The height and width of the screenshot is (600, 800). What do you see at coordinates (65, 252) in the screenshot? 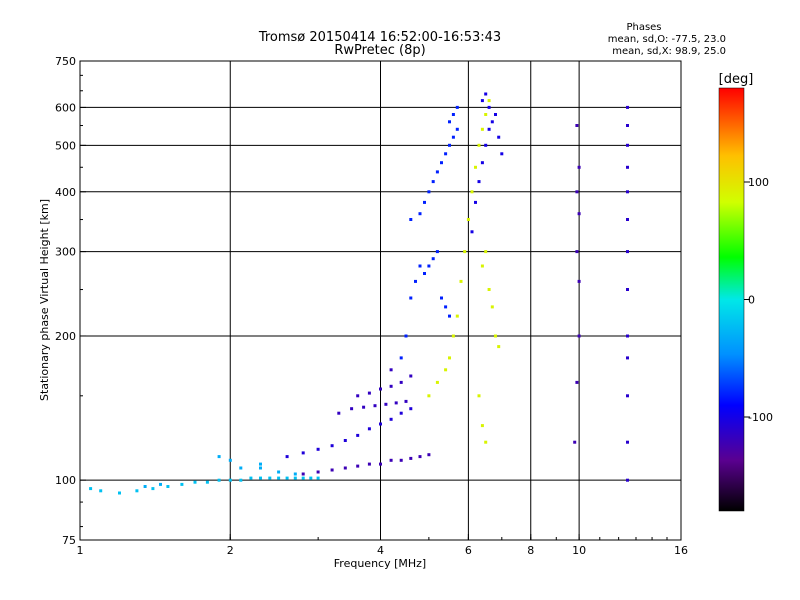
I see `y-tick-label: 300` at bounding box center [65, 252].